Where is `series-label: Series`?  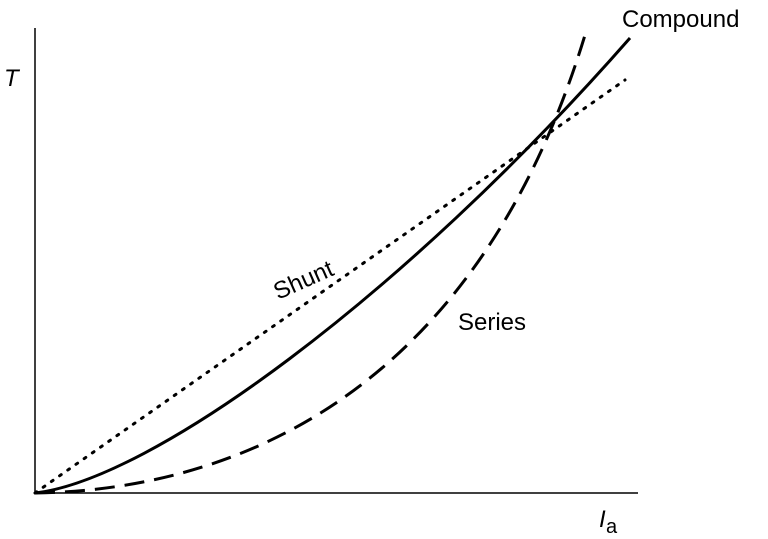
series-label: Series is located at coordinates (492, 322).